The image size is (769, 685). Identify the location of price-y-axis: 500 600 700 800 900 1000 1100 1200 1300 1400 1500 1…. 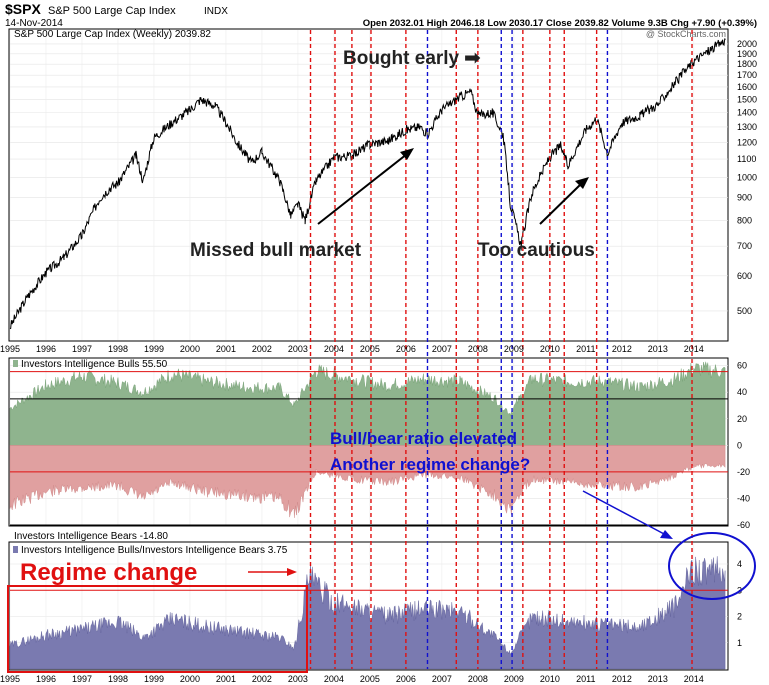
(747, 177).